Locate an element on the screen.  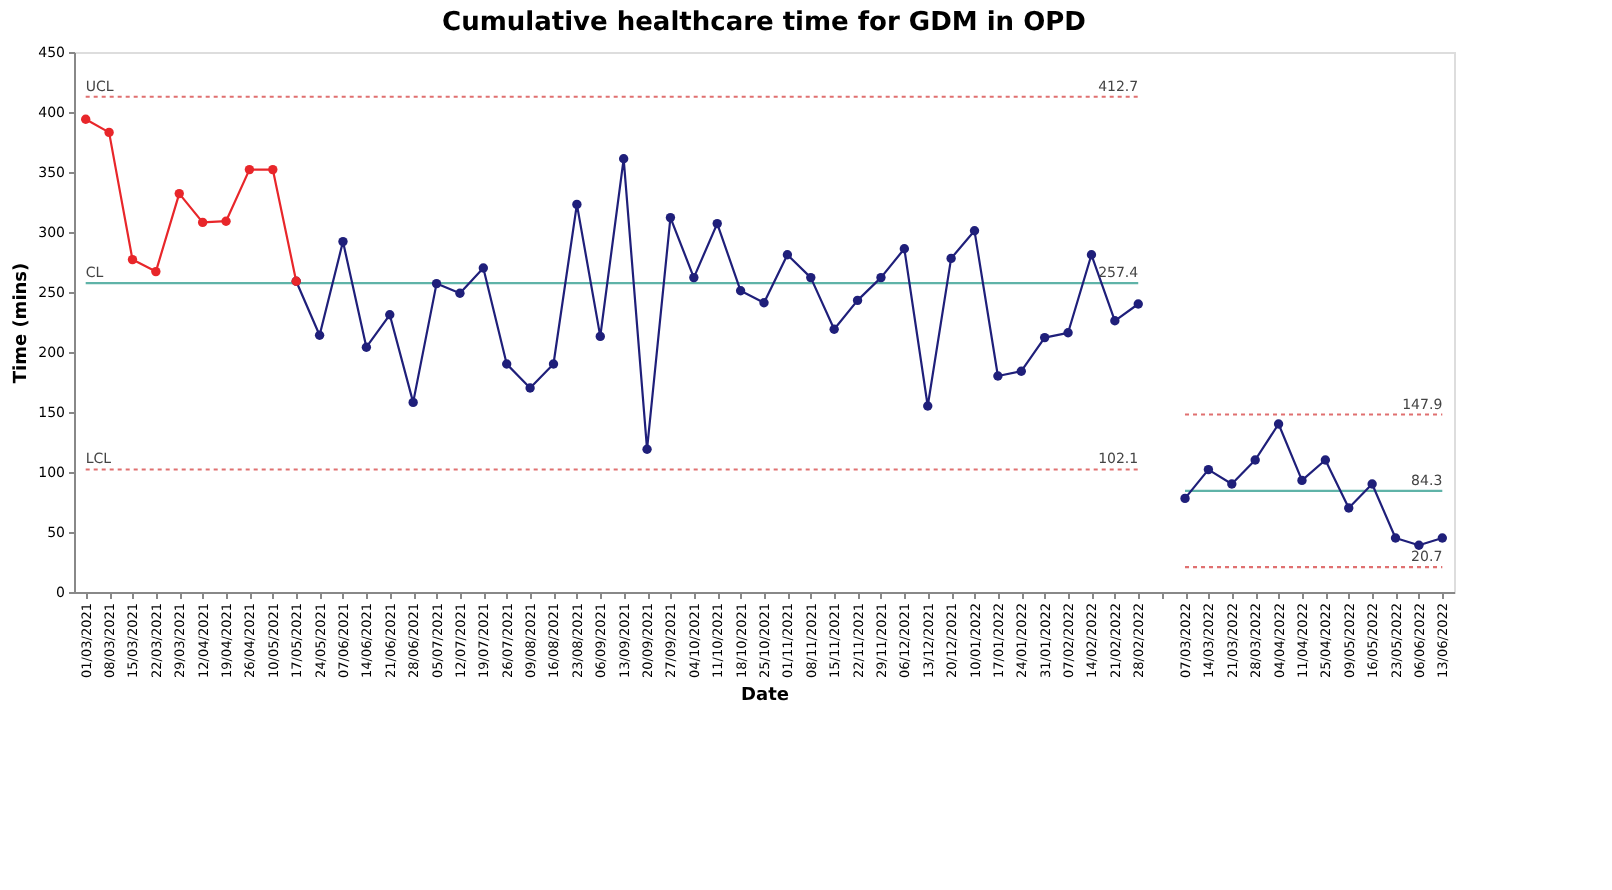
x-axis-title: Date is located at coordinates (765, 695).